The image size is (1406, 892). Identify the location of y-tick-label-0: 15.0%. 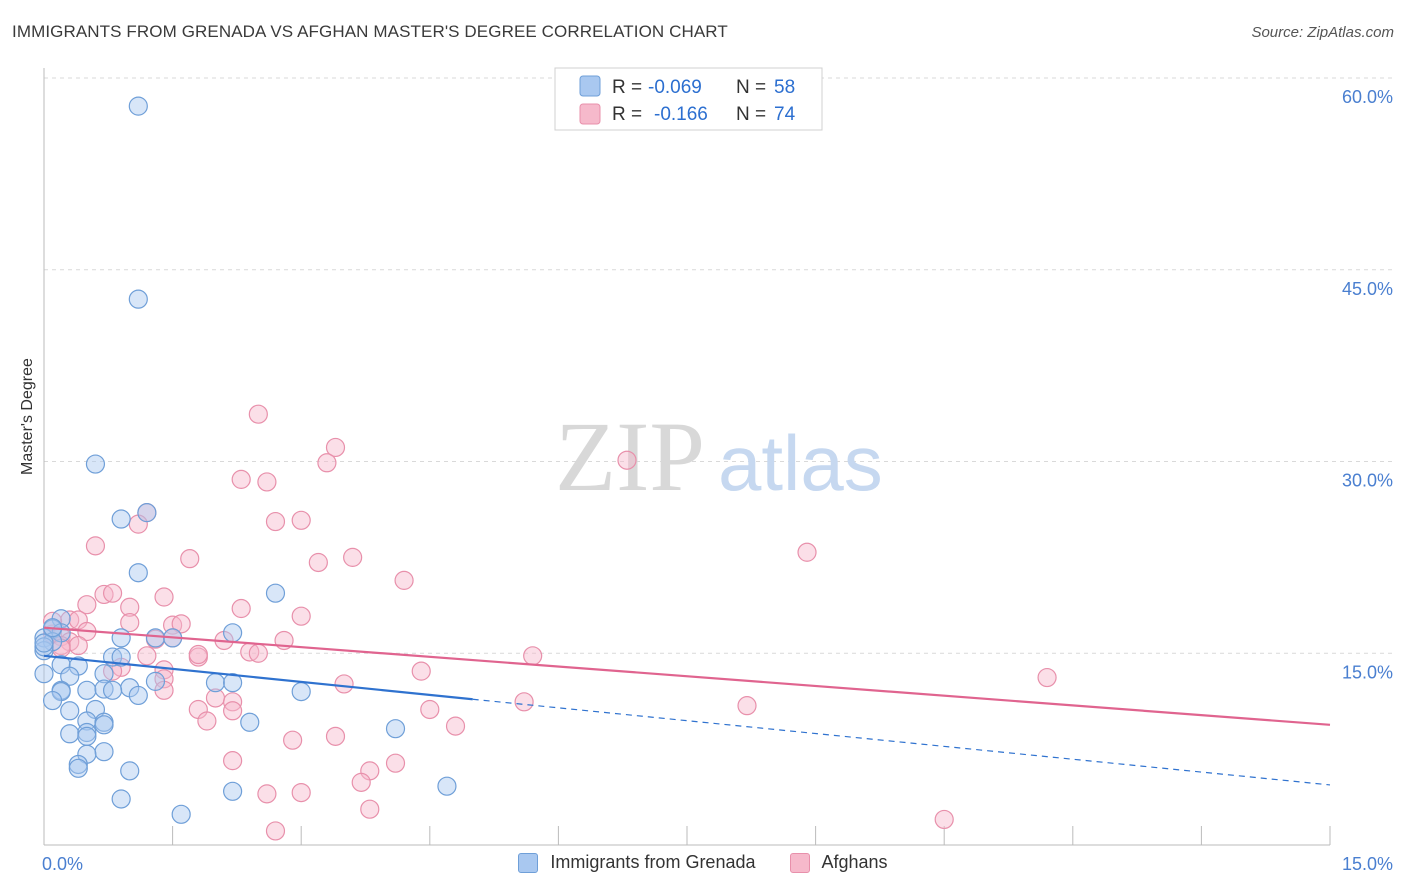
(1367, 672).